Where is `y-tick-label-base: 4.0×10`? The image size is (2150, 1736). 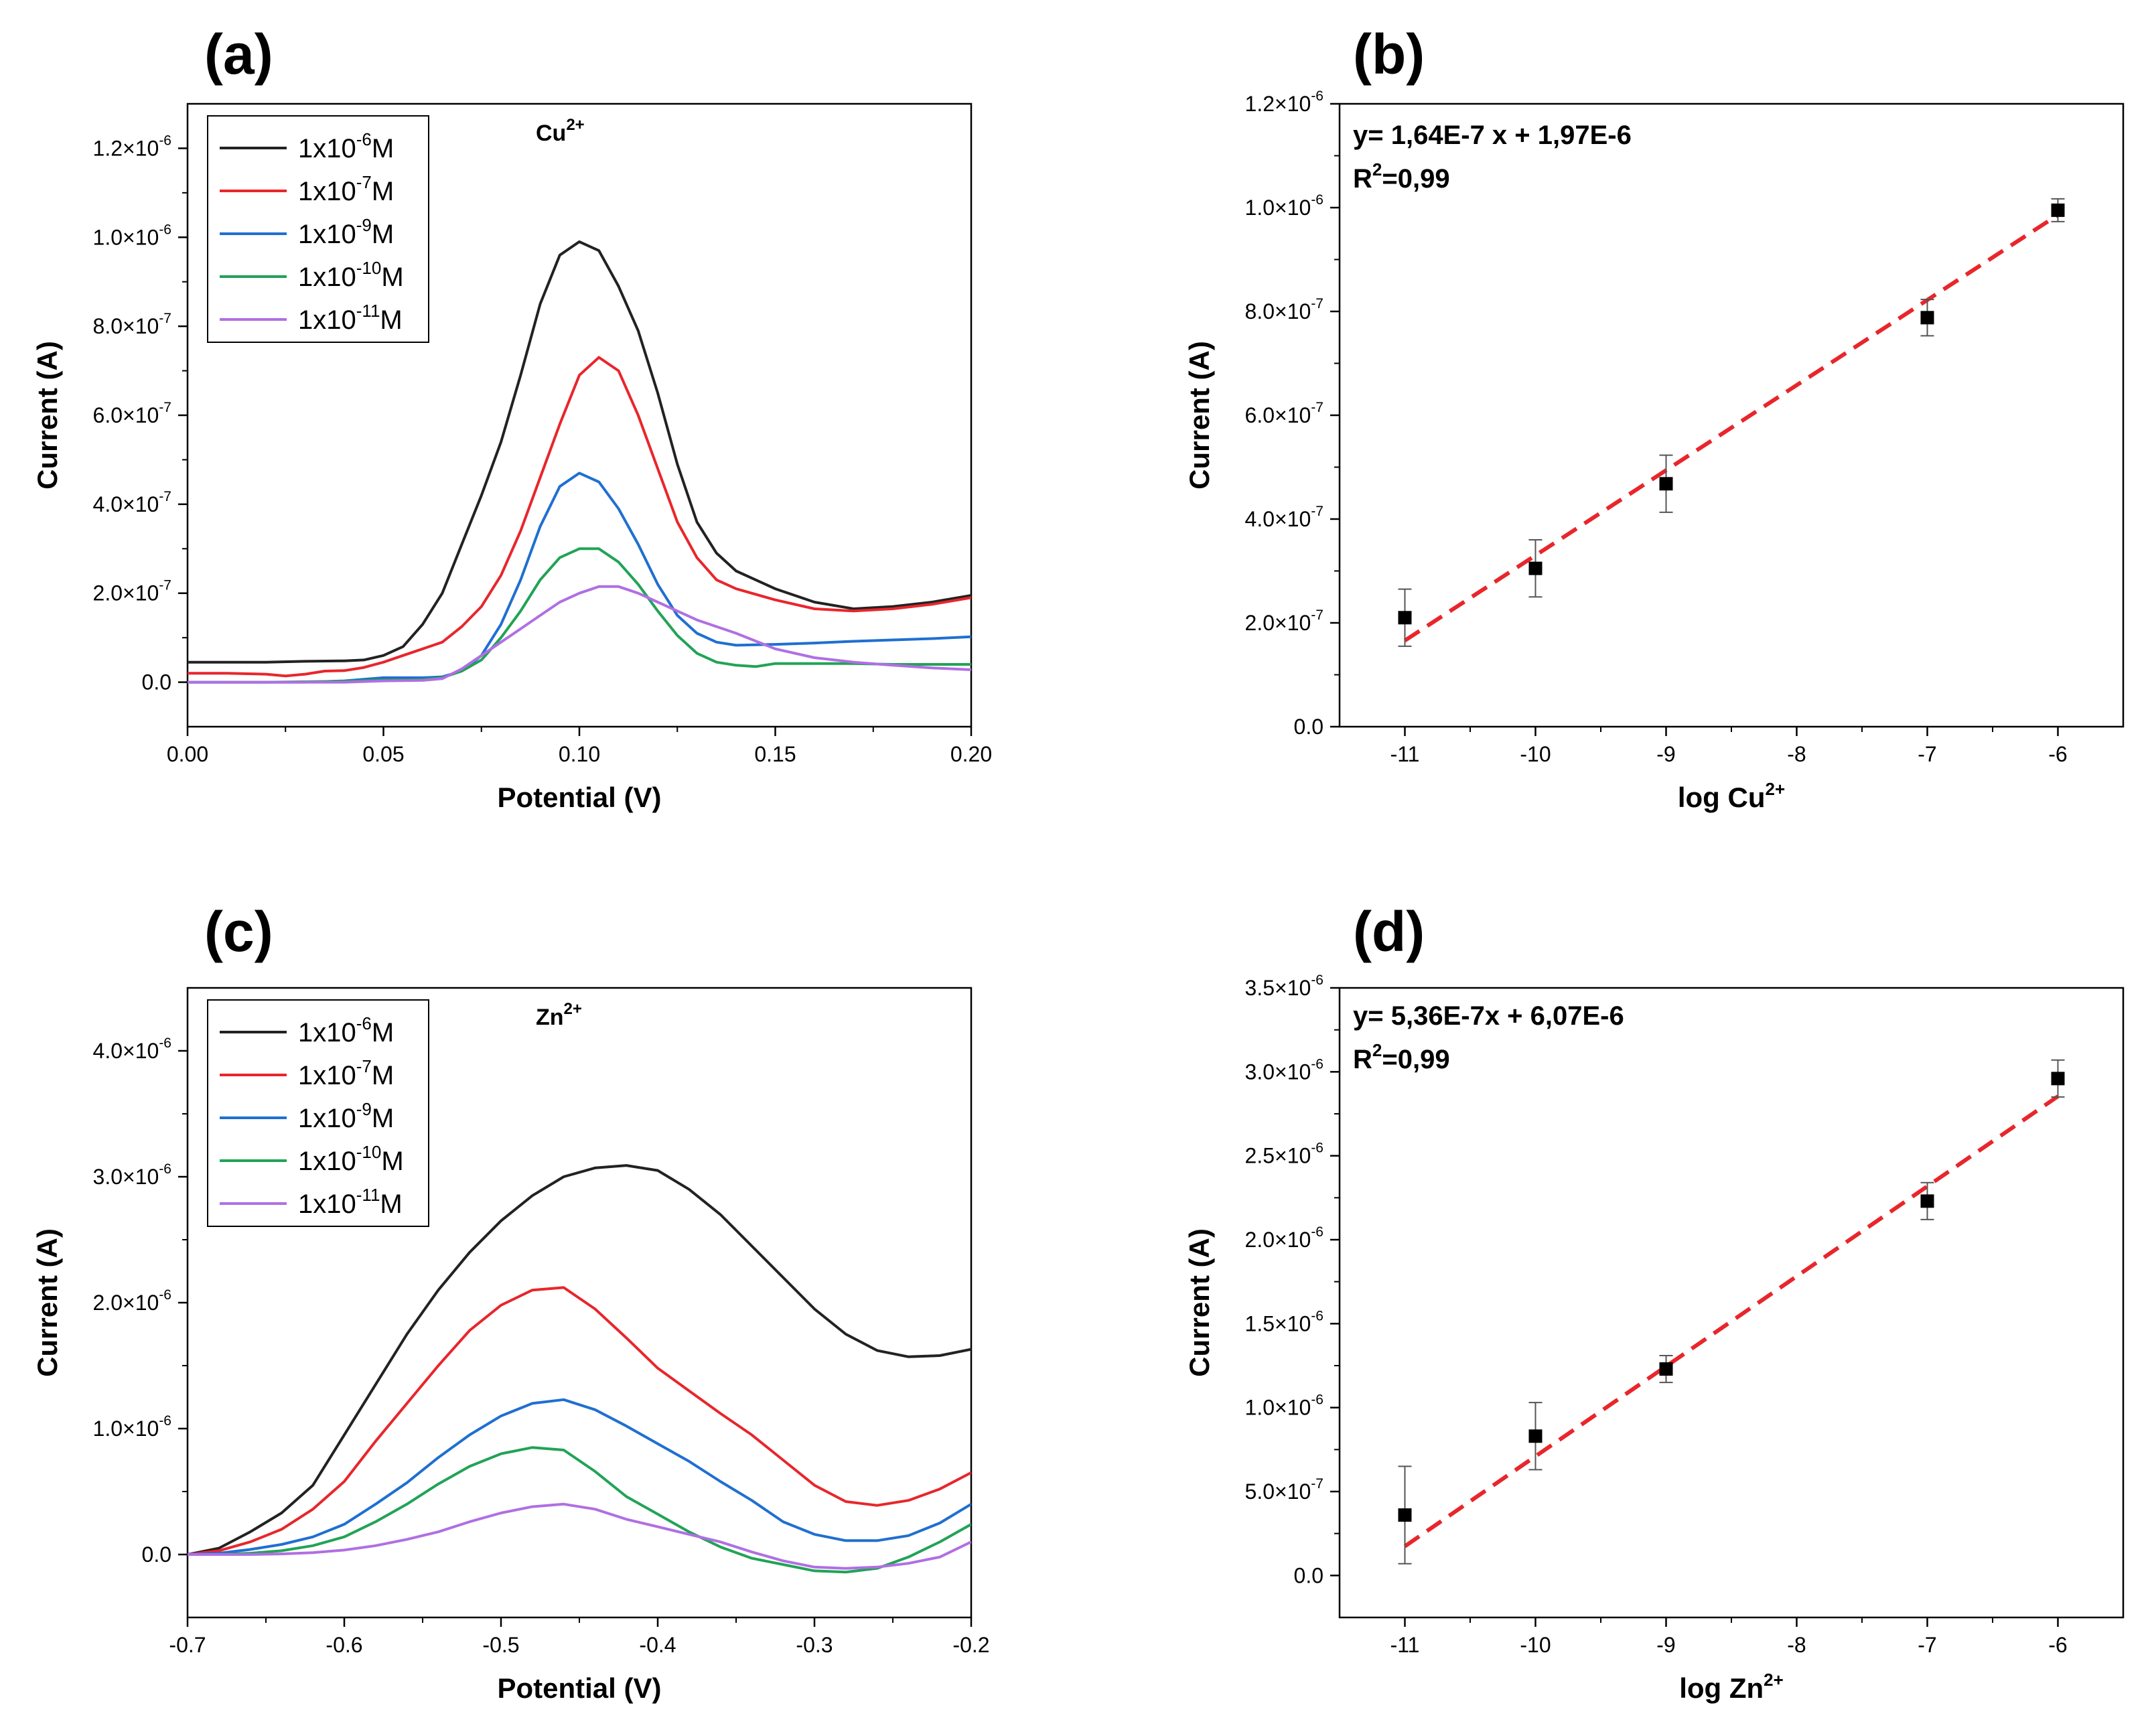 y-tick-label-base: 4.0×10 is located at coordinates (126, 504).